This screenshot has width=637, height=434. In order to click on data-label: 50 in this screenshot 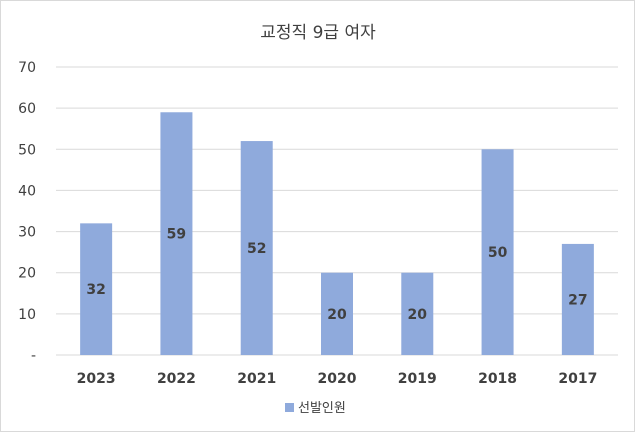, I will do `click(498, 253)`.